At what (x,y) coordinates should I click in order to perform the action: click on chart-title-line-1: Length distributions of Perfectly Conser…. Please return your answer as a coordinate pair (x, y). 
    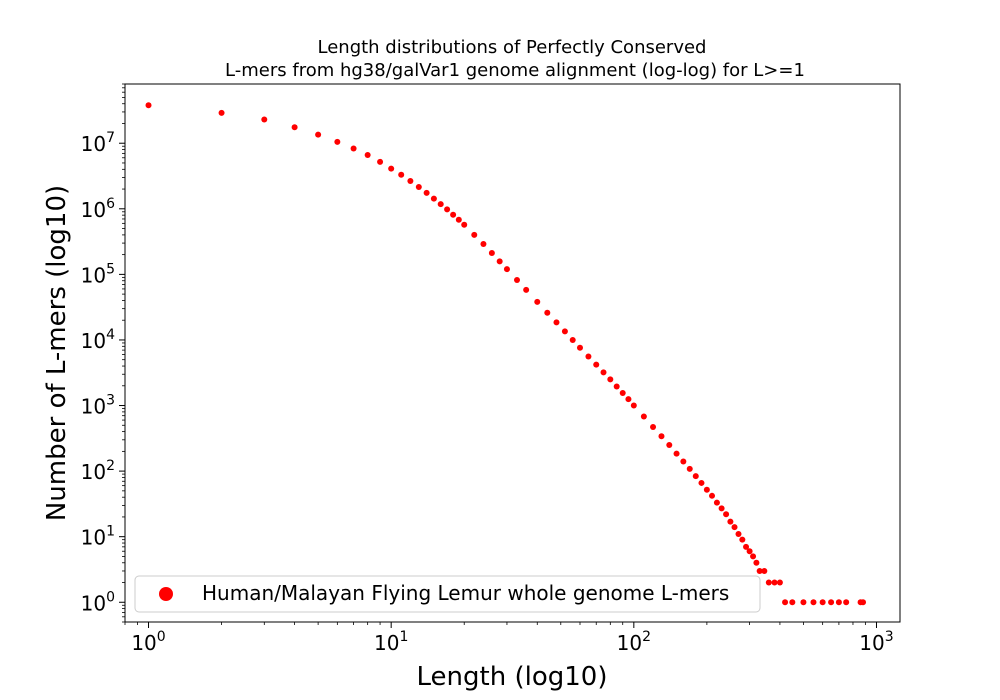
    Looking at the image, I should click on (512, 47).